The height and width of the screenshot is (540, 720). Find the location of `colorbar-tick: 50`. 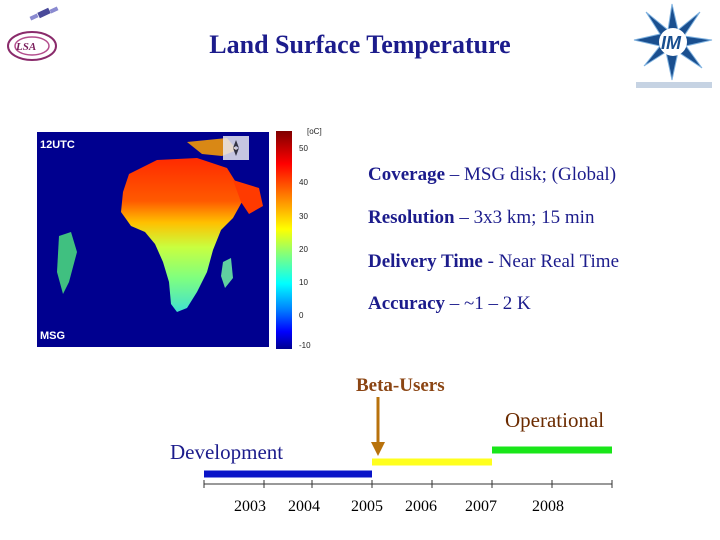

colorbar-tick: 50 is located at coordinates (303, 148).